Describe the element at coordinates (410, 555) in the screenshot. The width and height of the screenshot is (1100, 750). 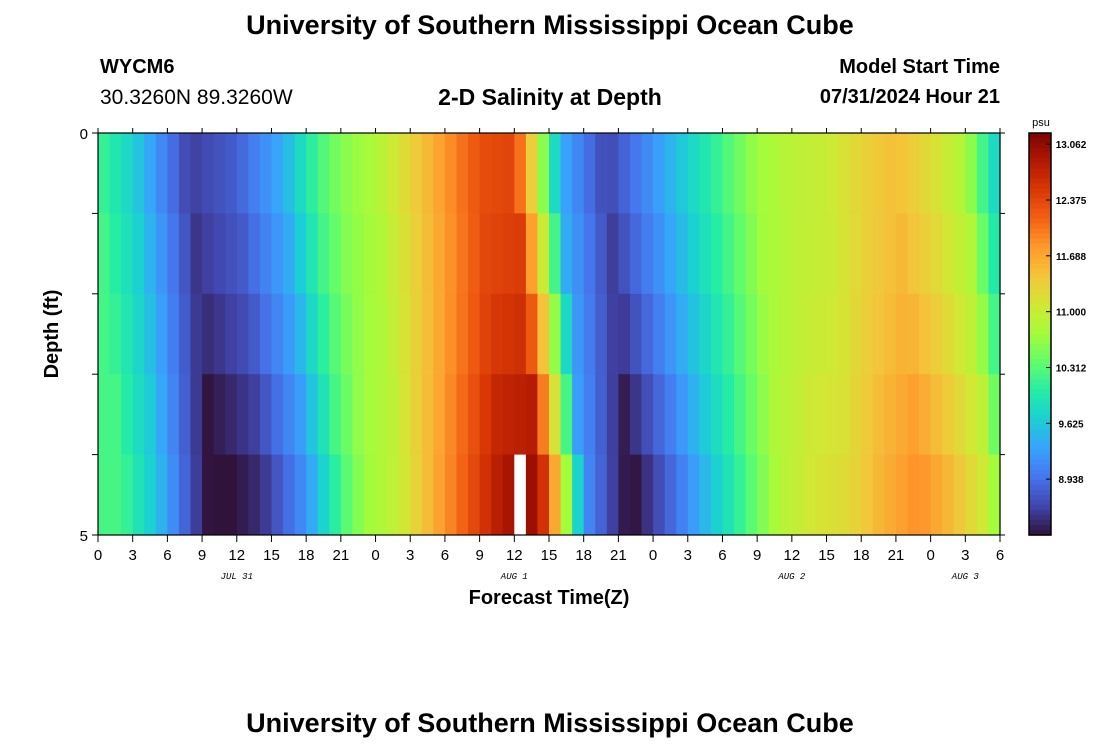
I see `x-tick-label: 3` at that location.